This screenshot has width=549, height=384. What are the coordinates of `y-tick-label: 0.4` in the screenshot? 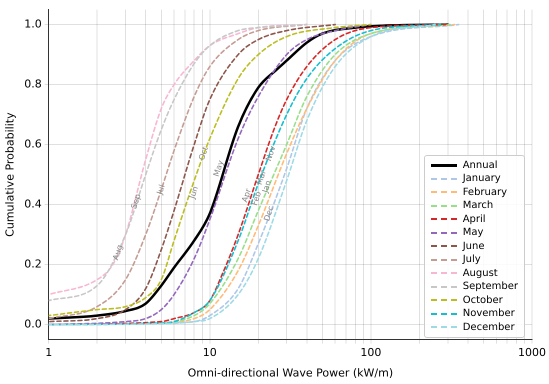 It's located at (33, 203).